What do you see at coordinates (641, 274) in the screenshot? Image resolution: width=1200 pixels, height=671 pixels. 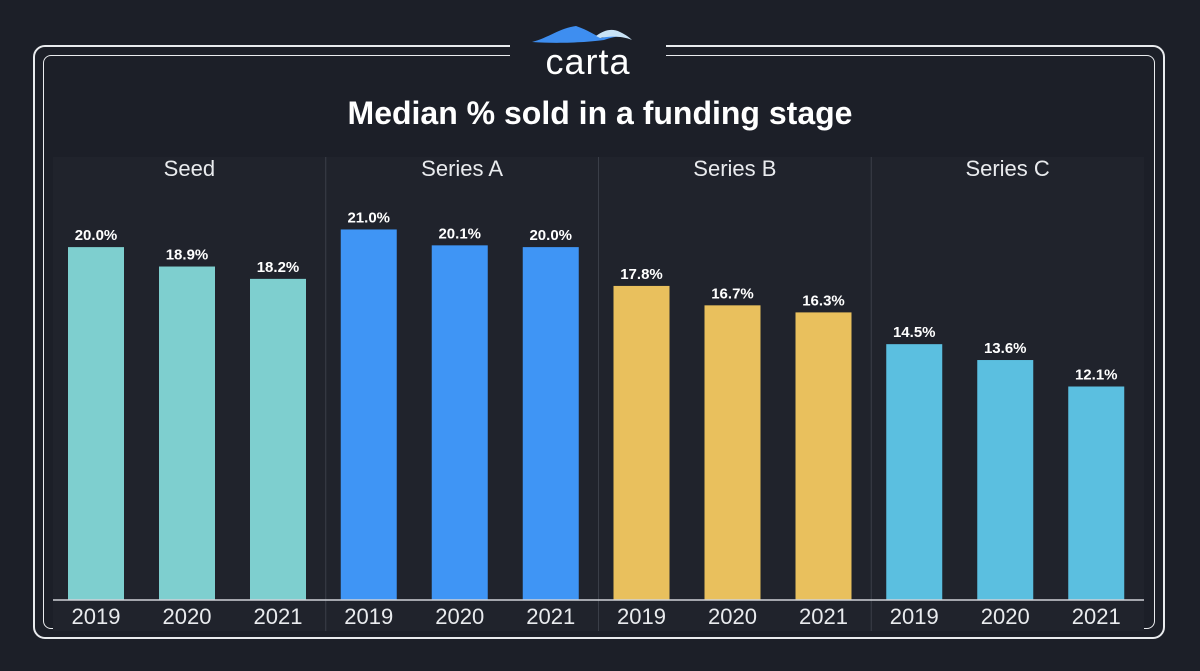 I see `bar-value-label: 17.8%` at bounding box center [641, 274].